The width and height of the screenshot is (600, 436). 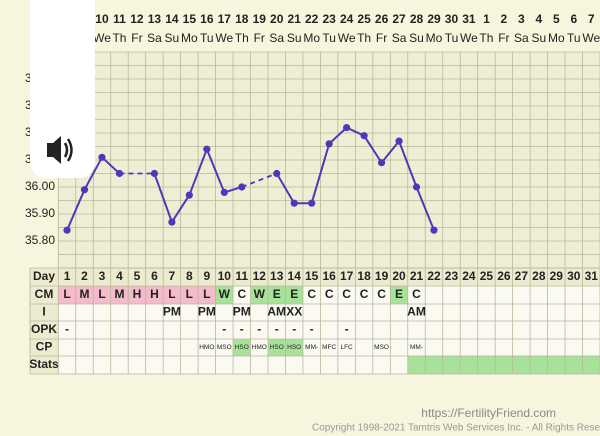 What do you see at coordinates (54, 150) in the screenshot?
I see `speaker-icon` at bounding box center [54, 150].